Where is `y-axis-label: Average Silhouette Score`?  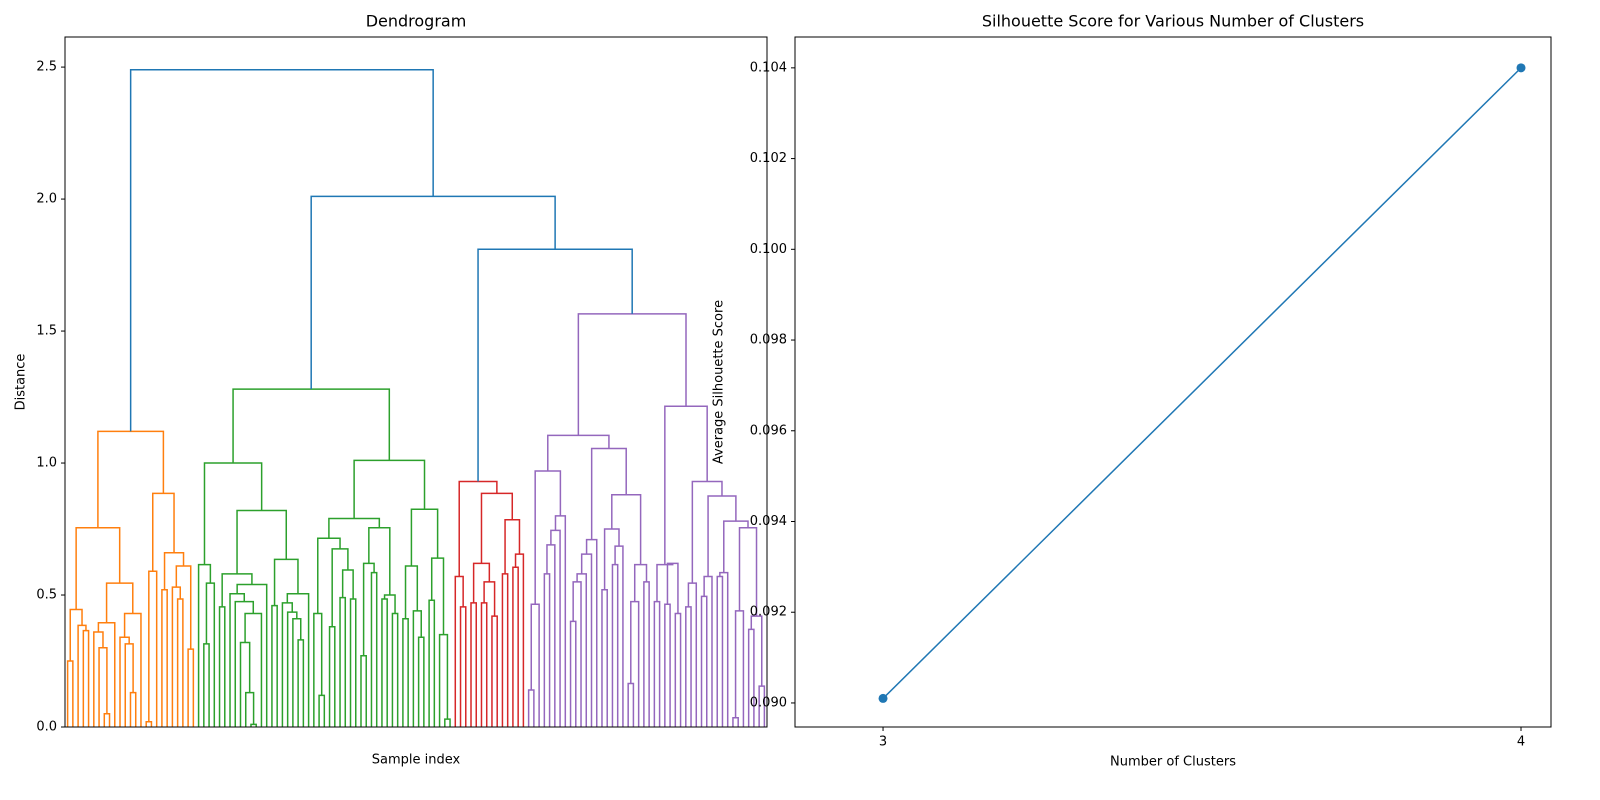
y-axis-label: Average Silhouette Score is located at coordinates (719, 382).